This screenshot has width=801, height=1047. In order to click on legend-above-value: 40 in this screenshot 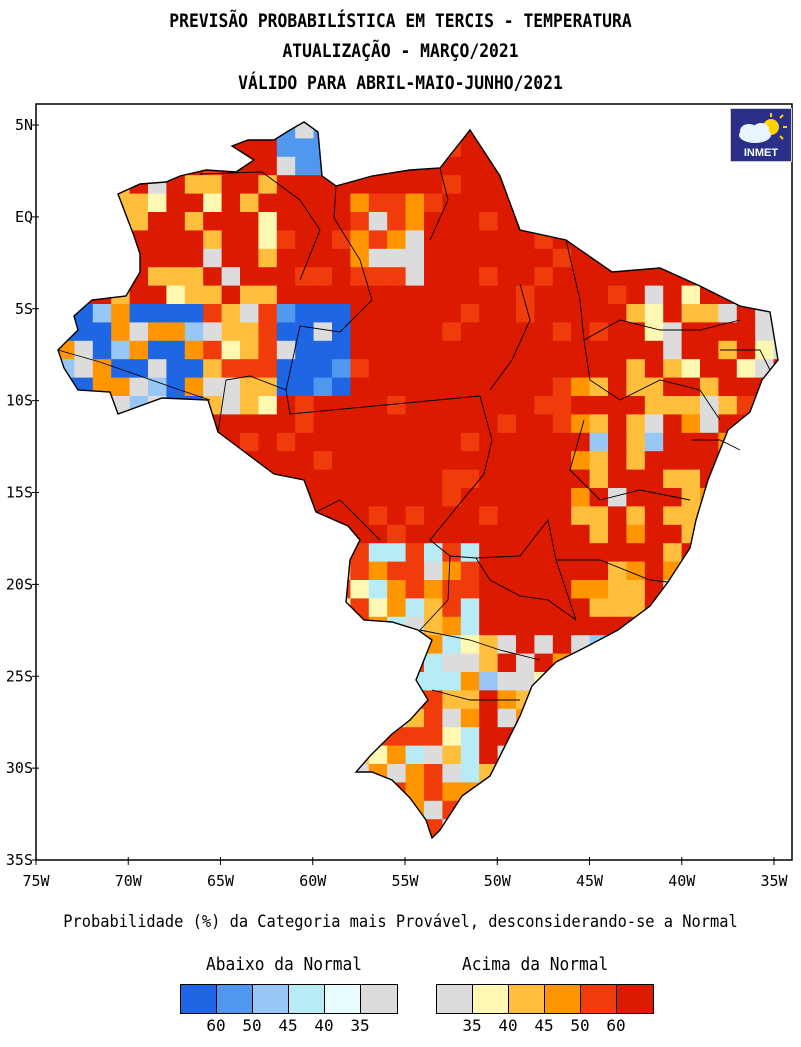, I will do `click(508, 1025)`.